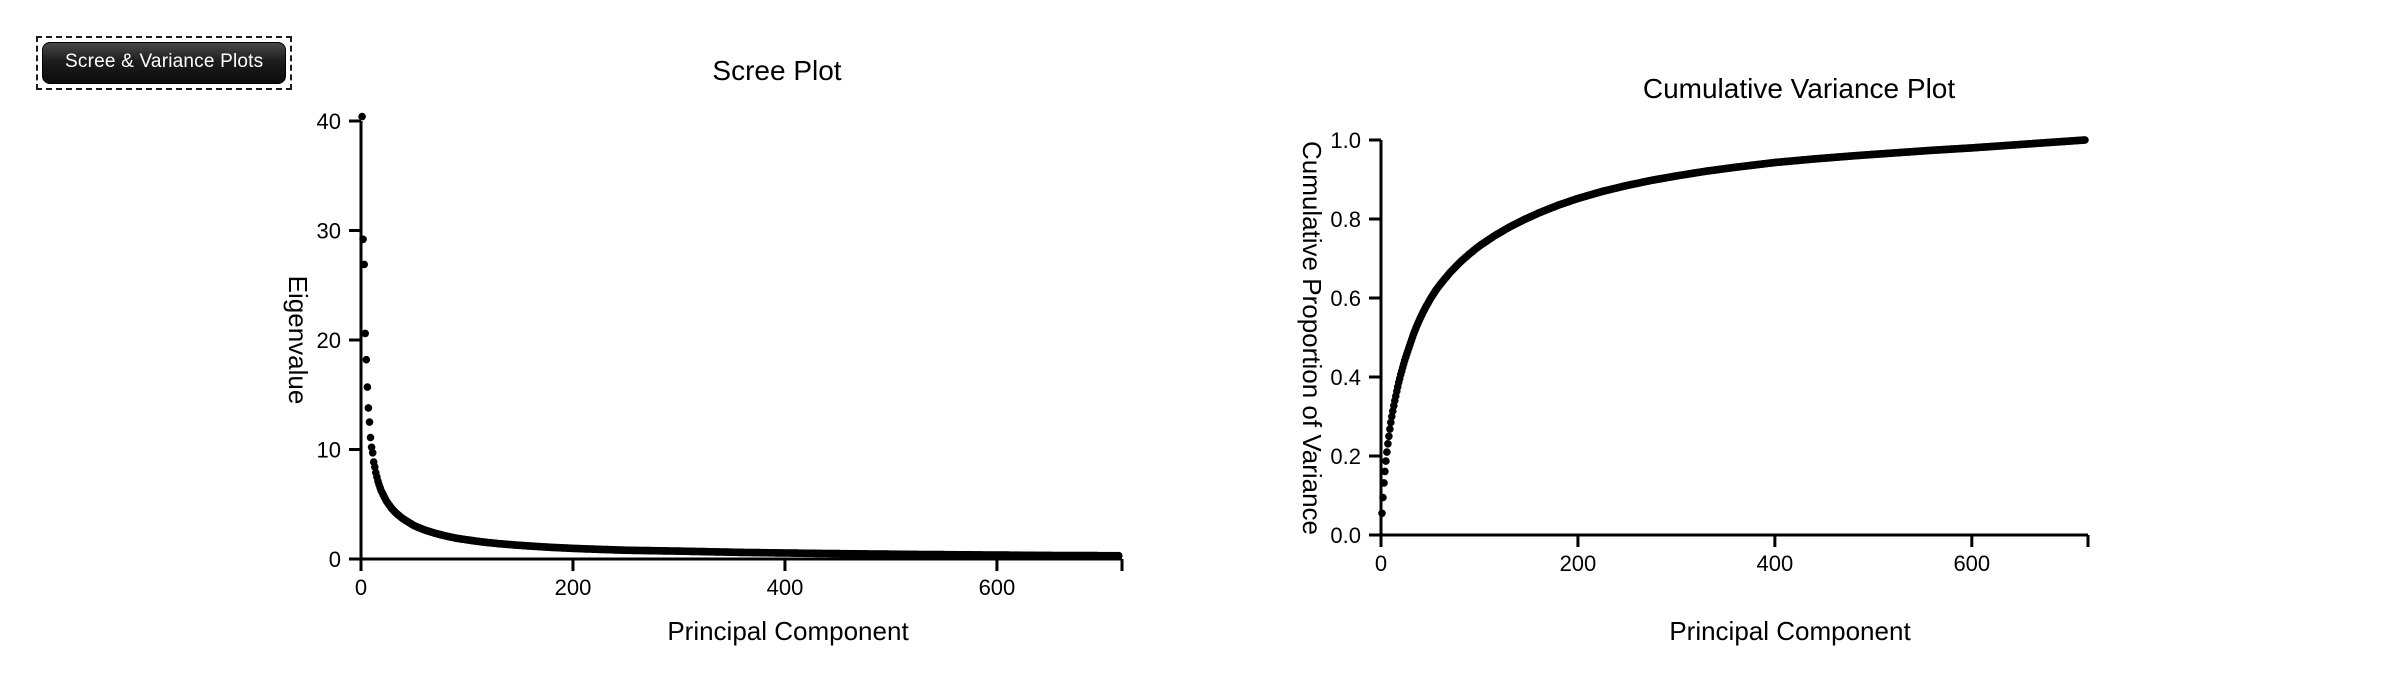 The height and width of the screenshot is (674, 2386). Describe the element at coordinates (329, 450) in the screenshot. I see `scree-plot-y-tick-label: 10` at that location.